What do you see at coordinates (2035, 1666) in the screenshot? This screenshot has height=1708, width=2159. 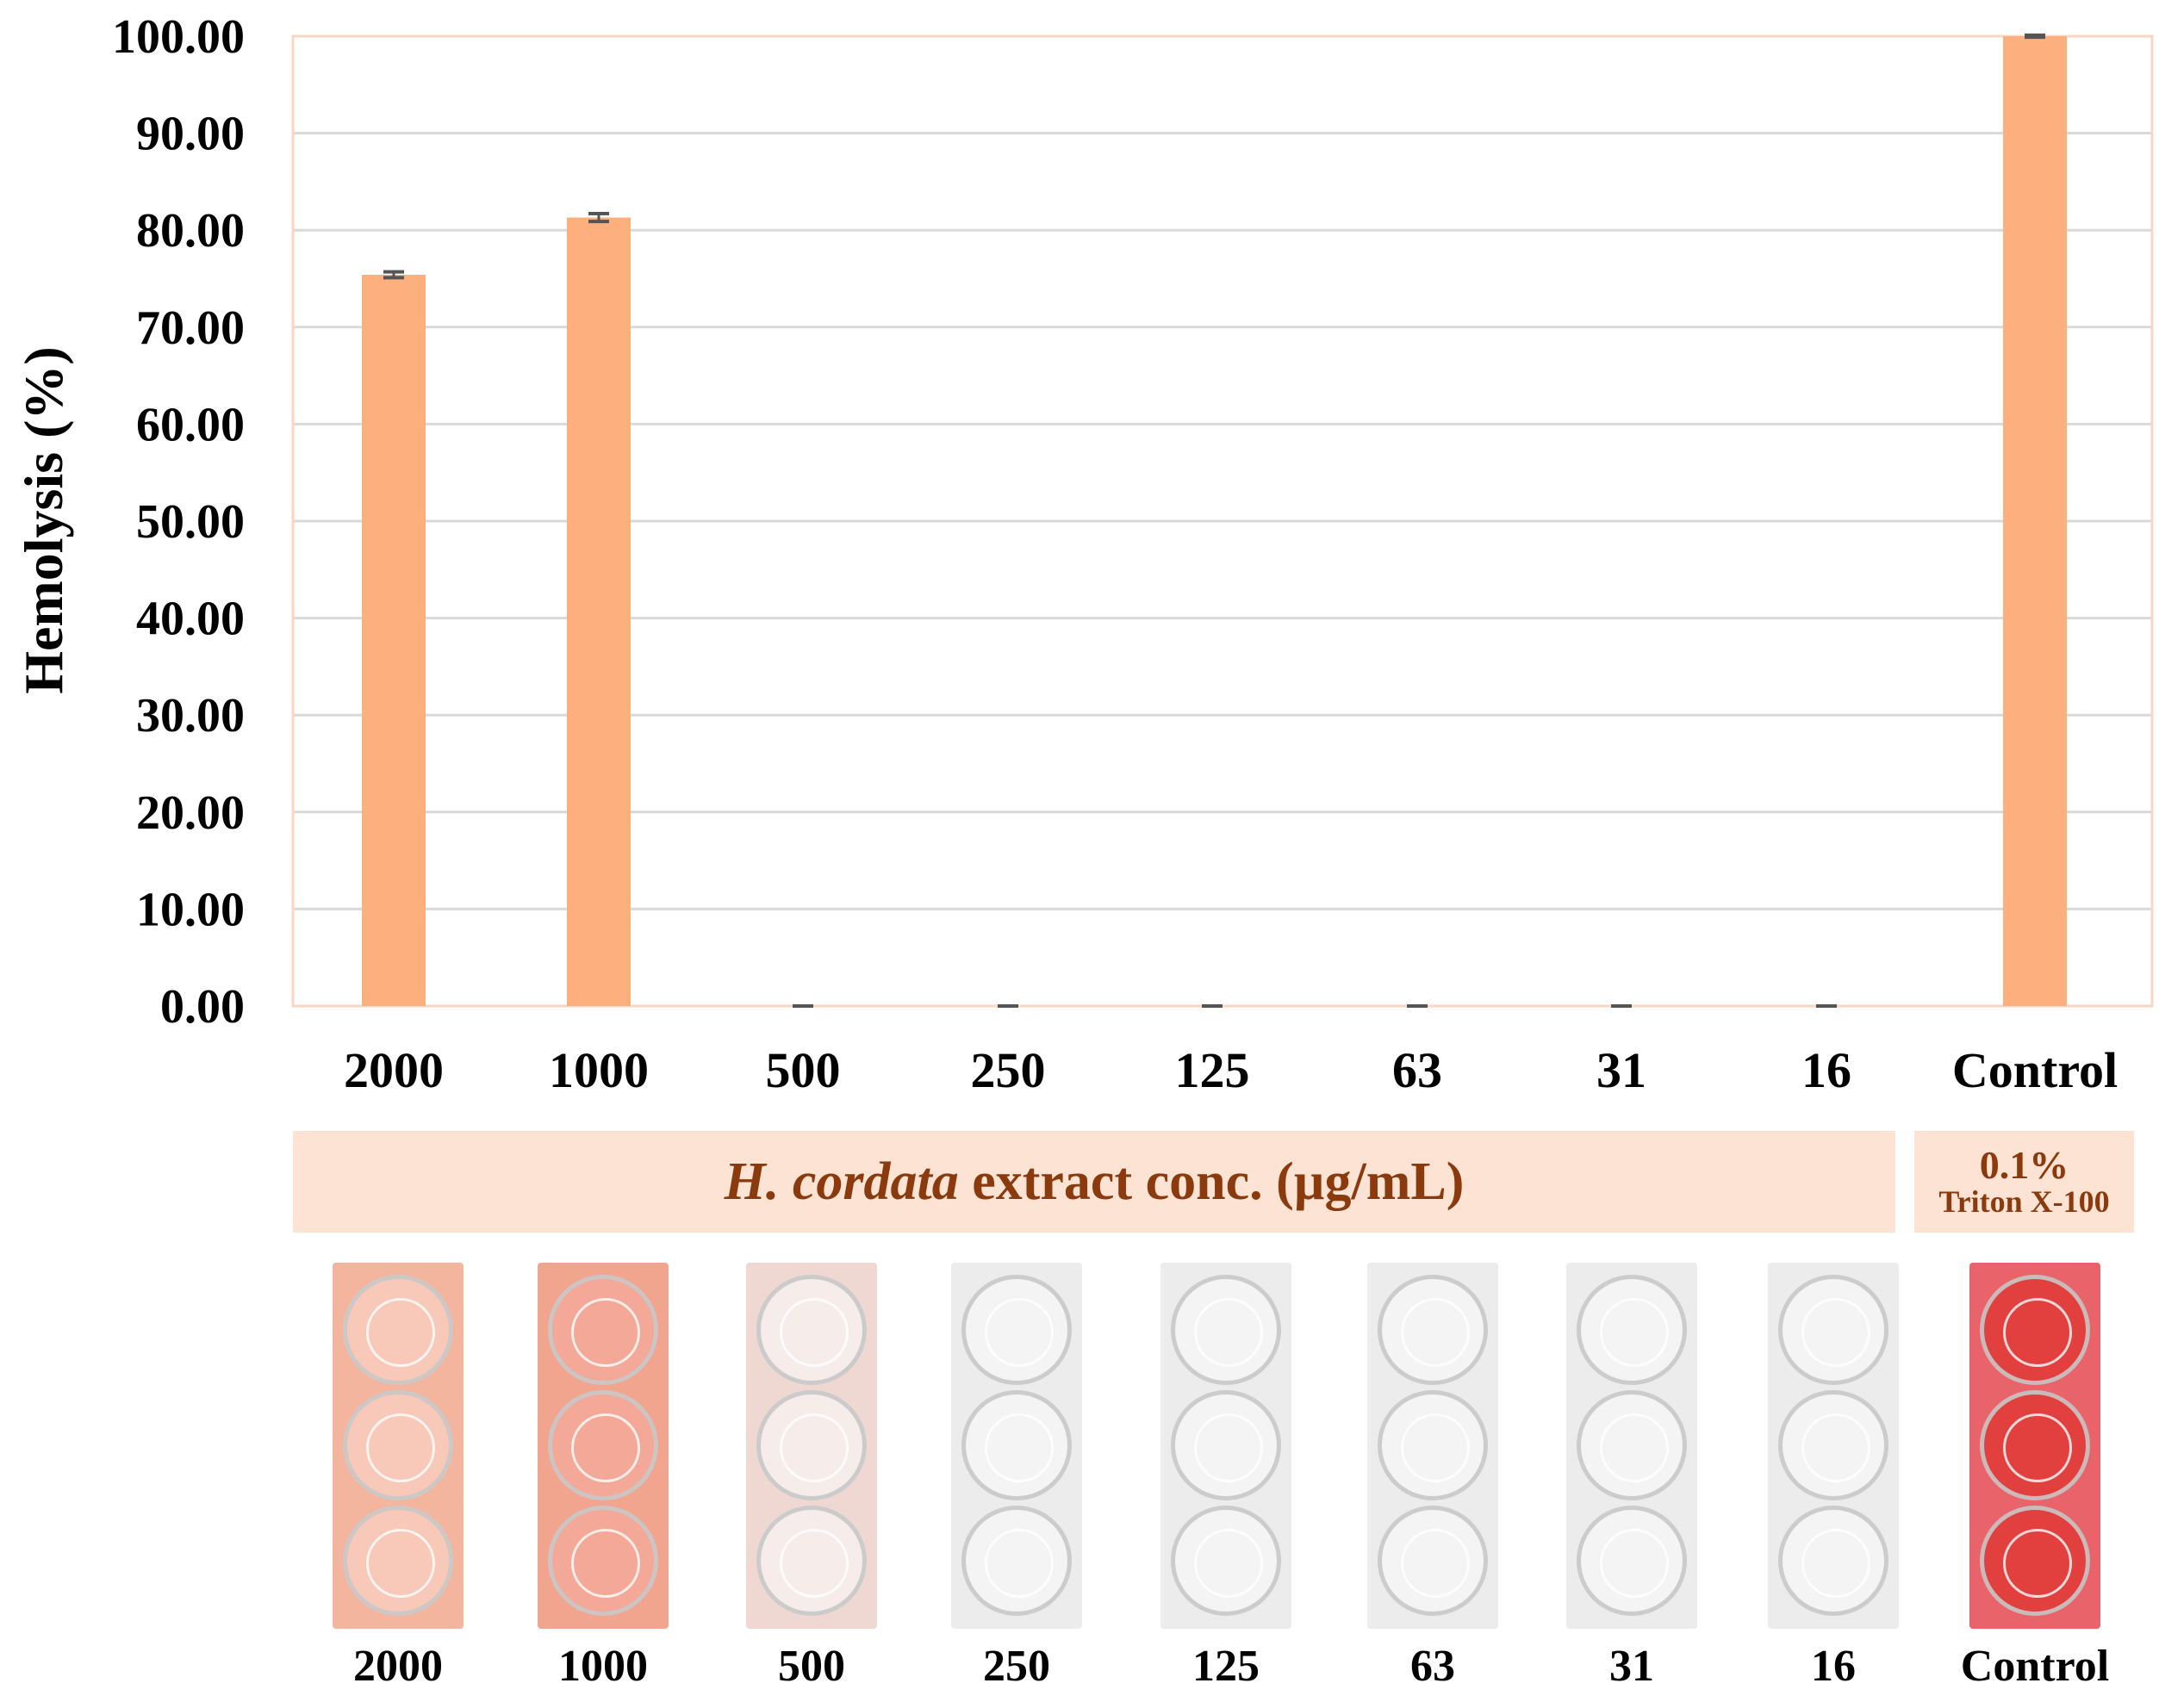 I see `plate-label: Control` at bounding box center [2035, 1666].